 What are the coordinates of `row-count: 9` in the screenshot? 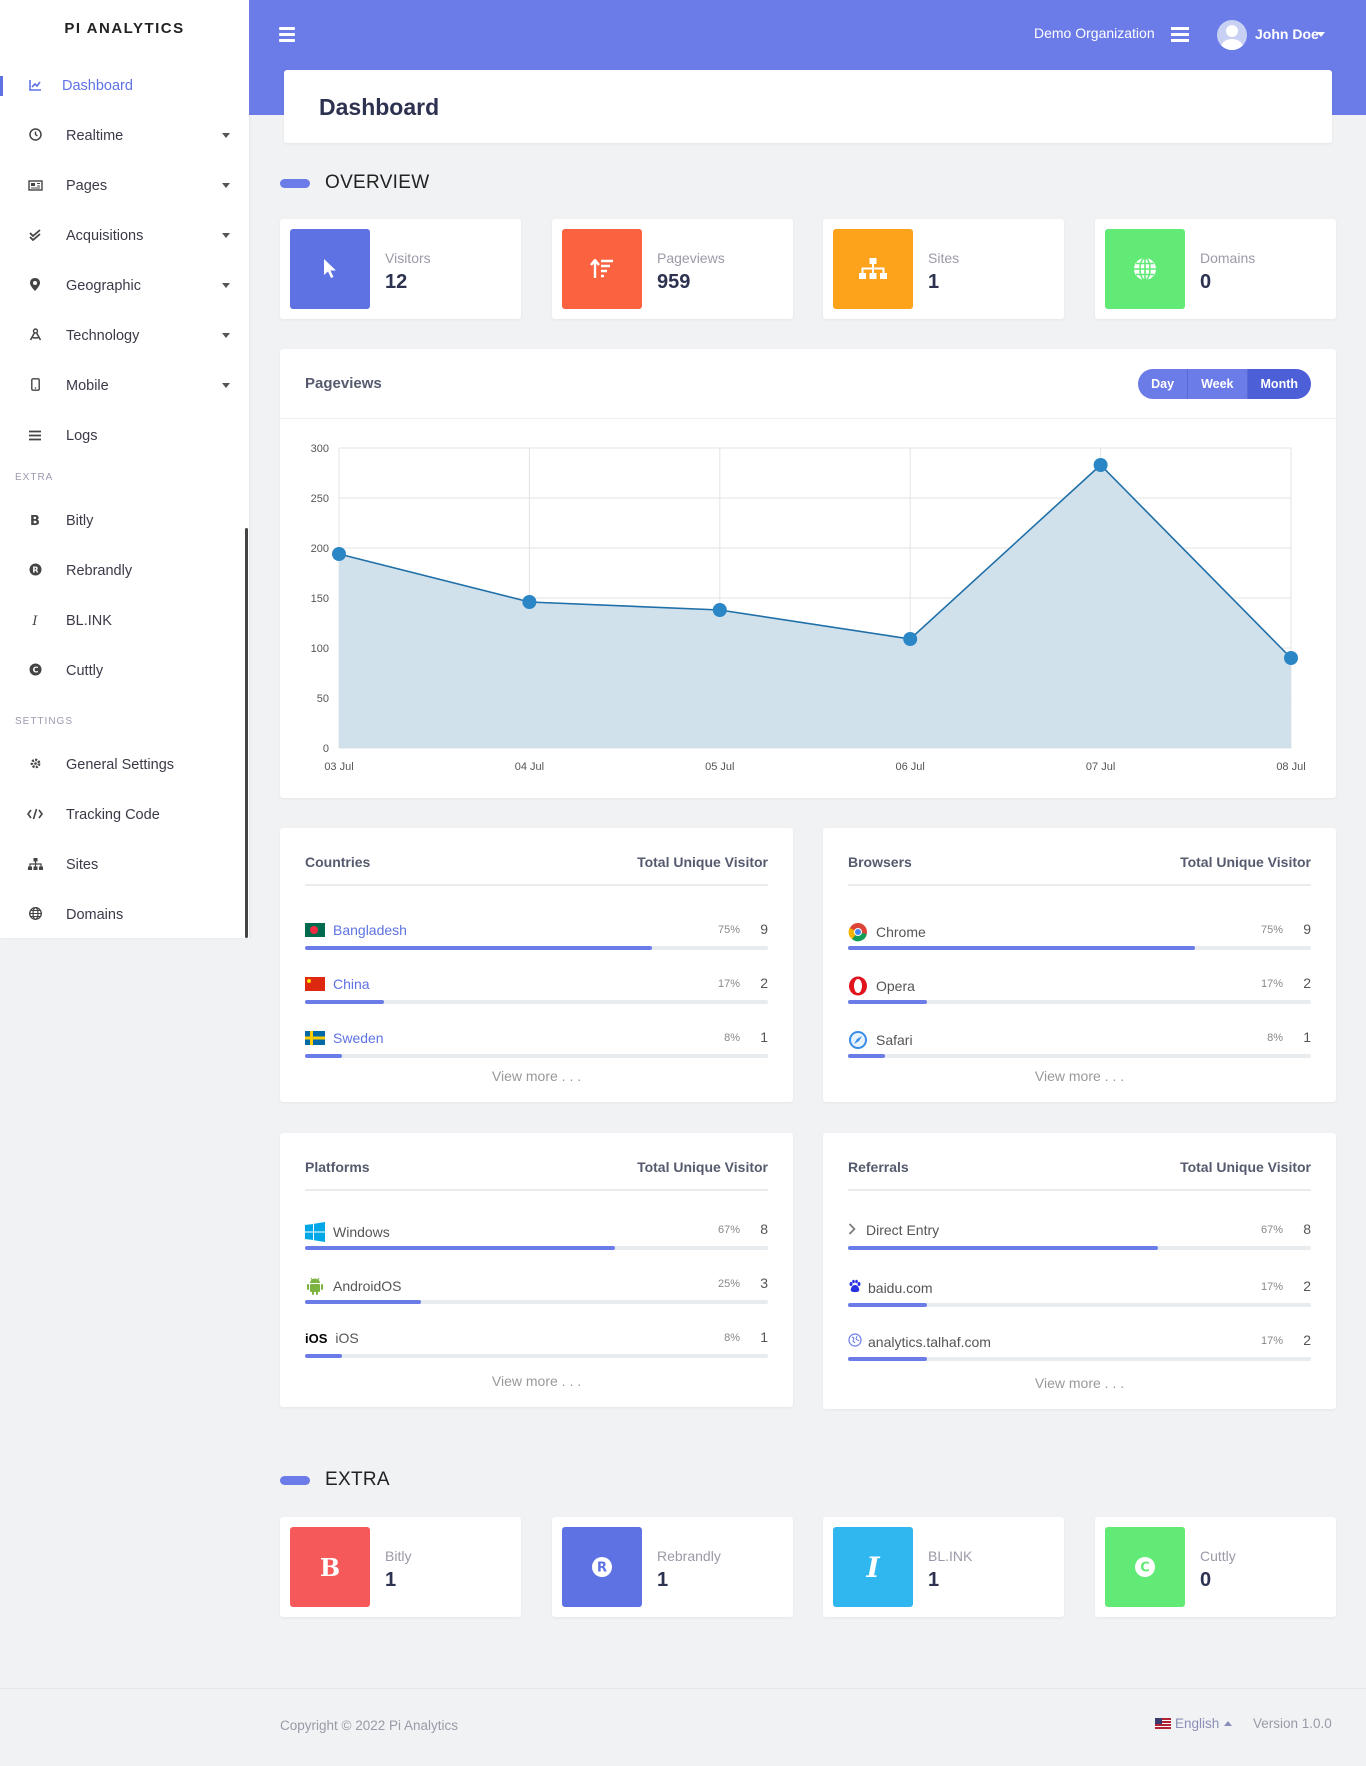 It's located at (764, 929).